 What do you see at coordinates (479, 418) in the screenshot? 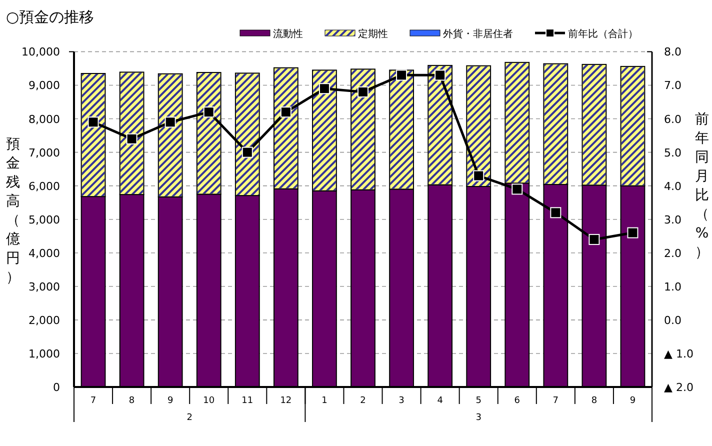
I see `text: 3` at bounding box center [479, 418].